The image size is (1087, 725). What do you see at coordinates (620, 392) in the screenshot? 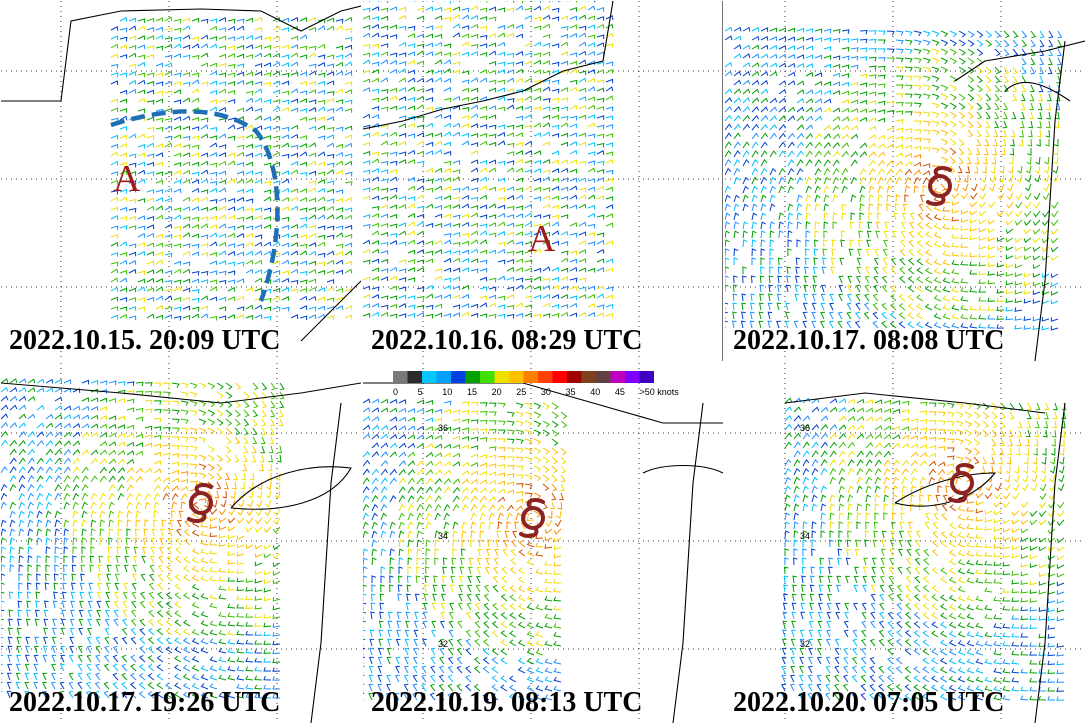
I see `legend-label: 45` at bounding box center [620, 392].